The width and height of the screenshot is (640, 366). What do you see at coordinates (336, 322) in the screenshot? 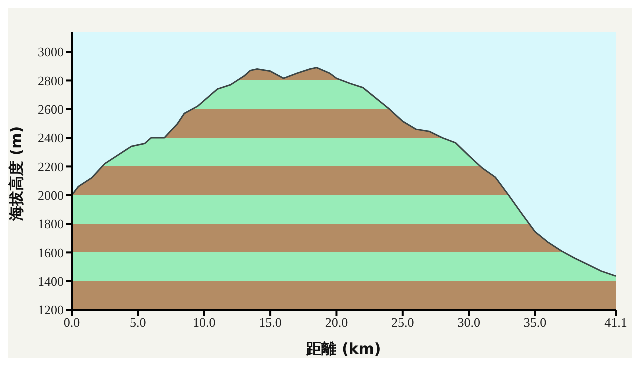
I see `x-tick-label: 20.0` at bounding box center [336, 322].